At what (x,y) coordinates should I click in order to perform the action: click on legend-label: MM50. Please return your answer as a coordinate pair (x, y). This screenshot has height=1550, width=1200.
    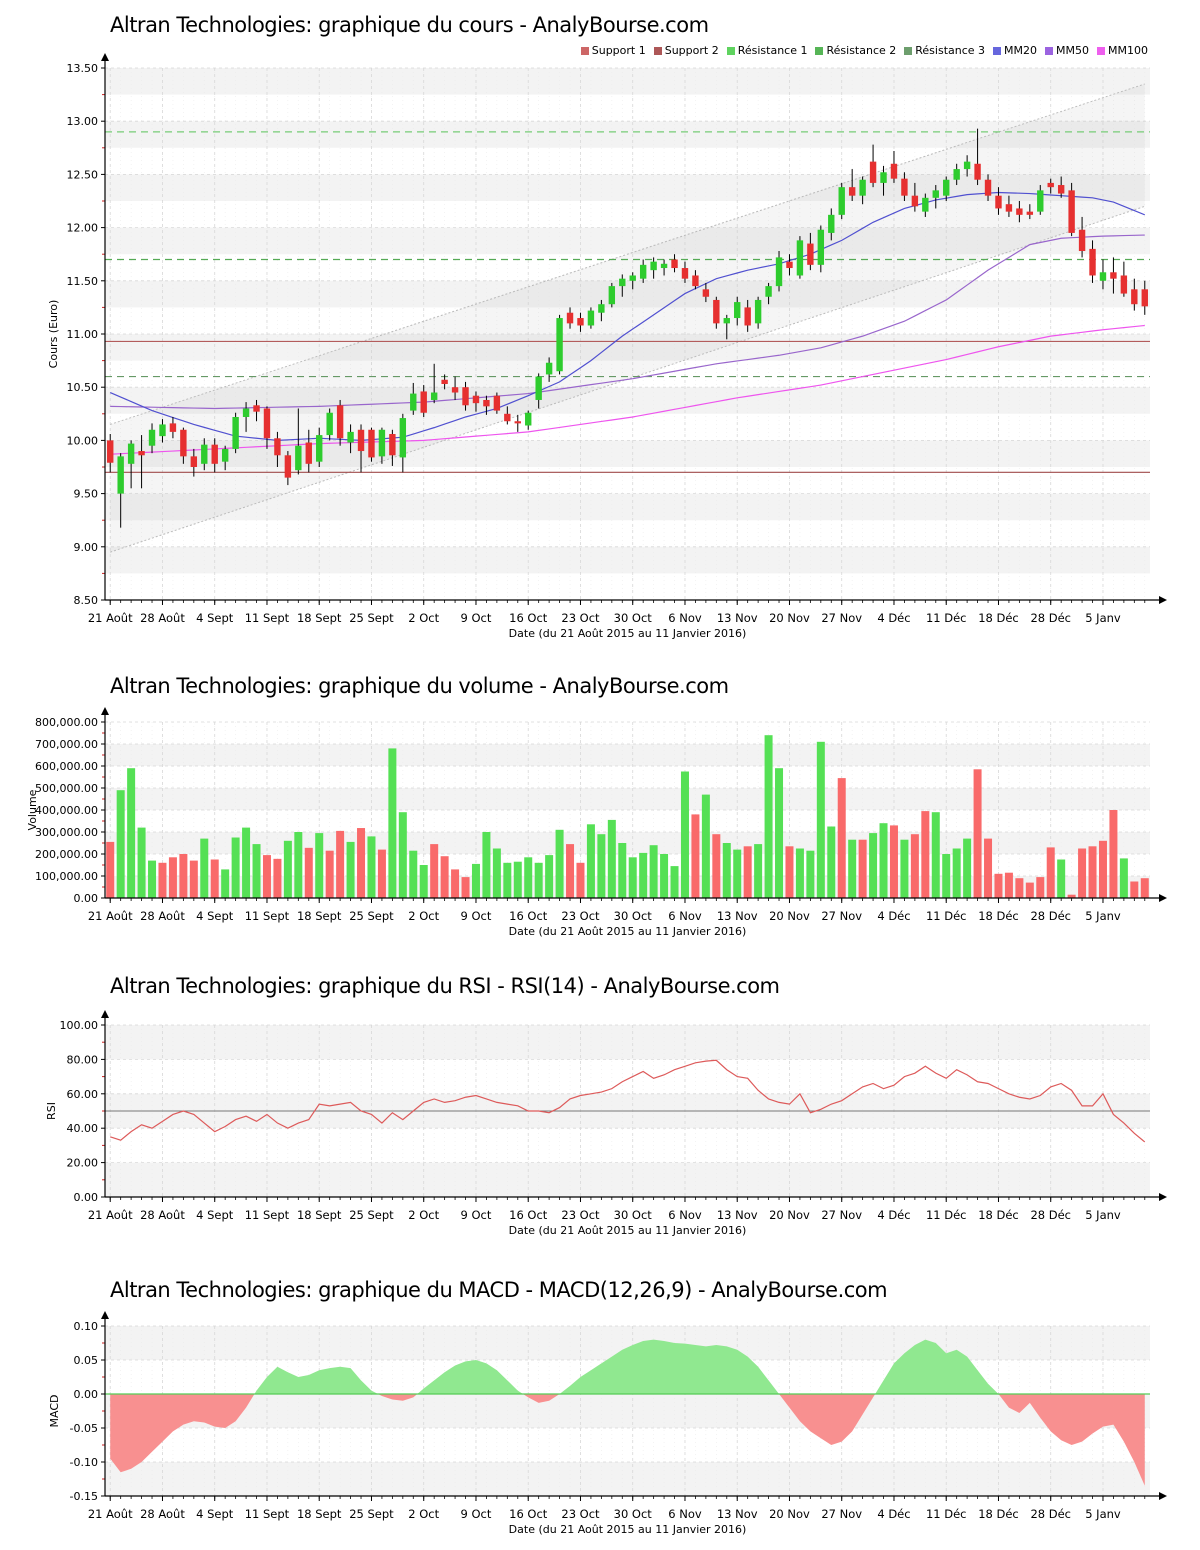
    Looking at the image, I should click on (1073, 50).